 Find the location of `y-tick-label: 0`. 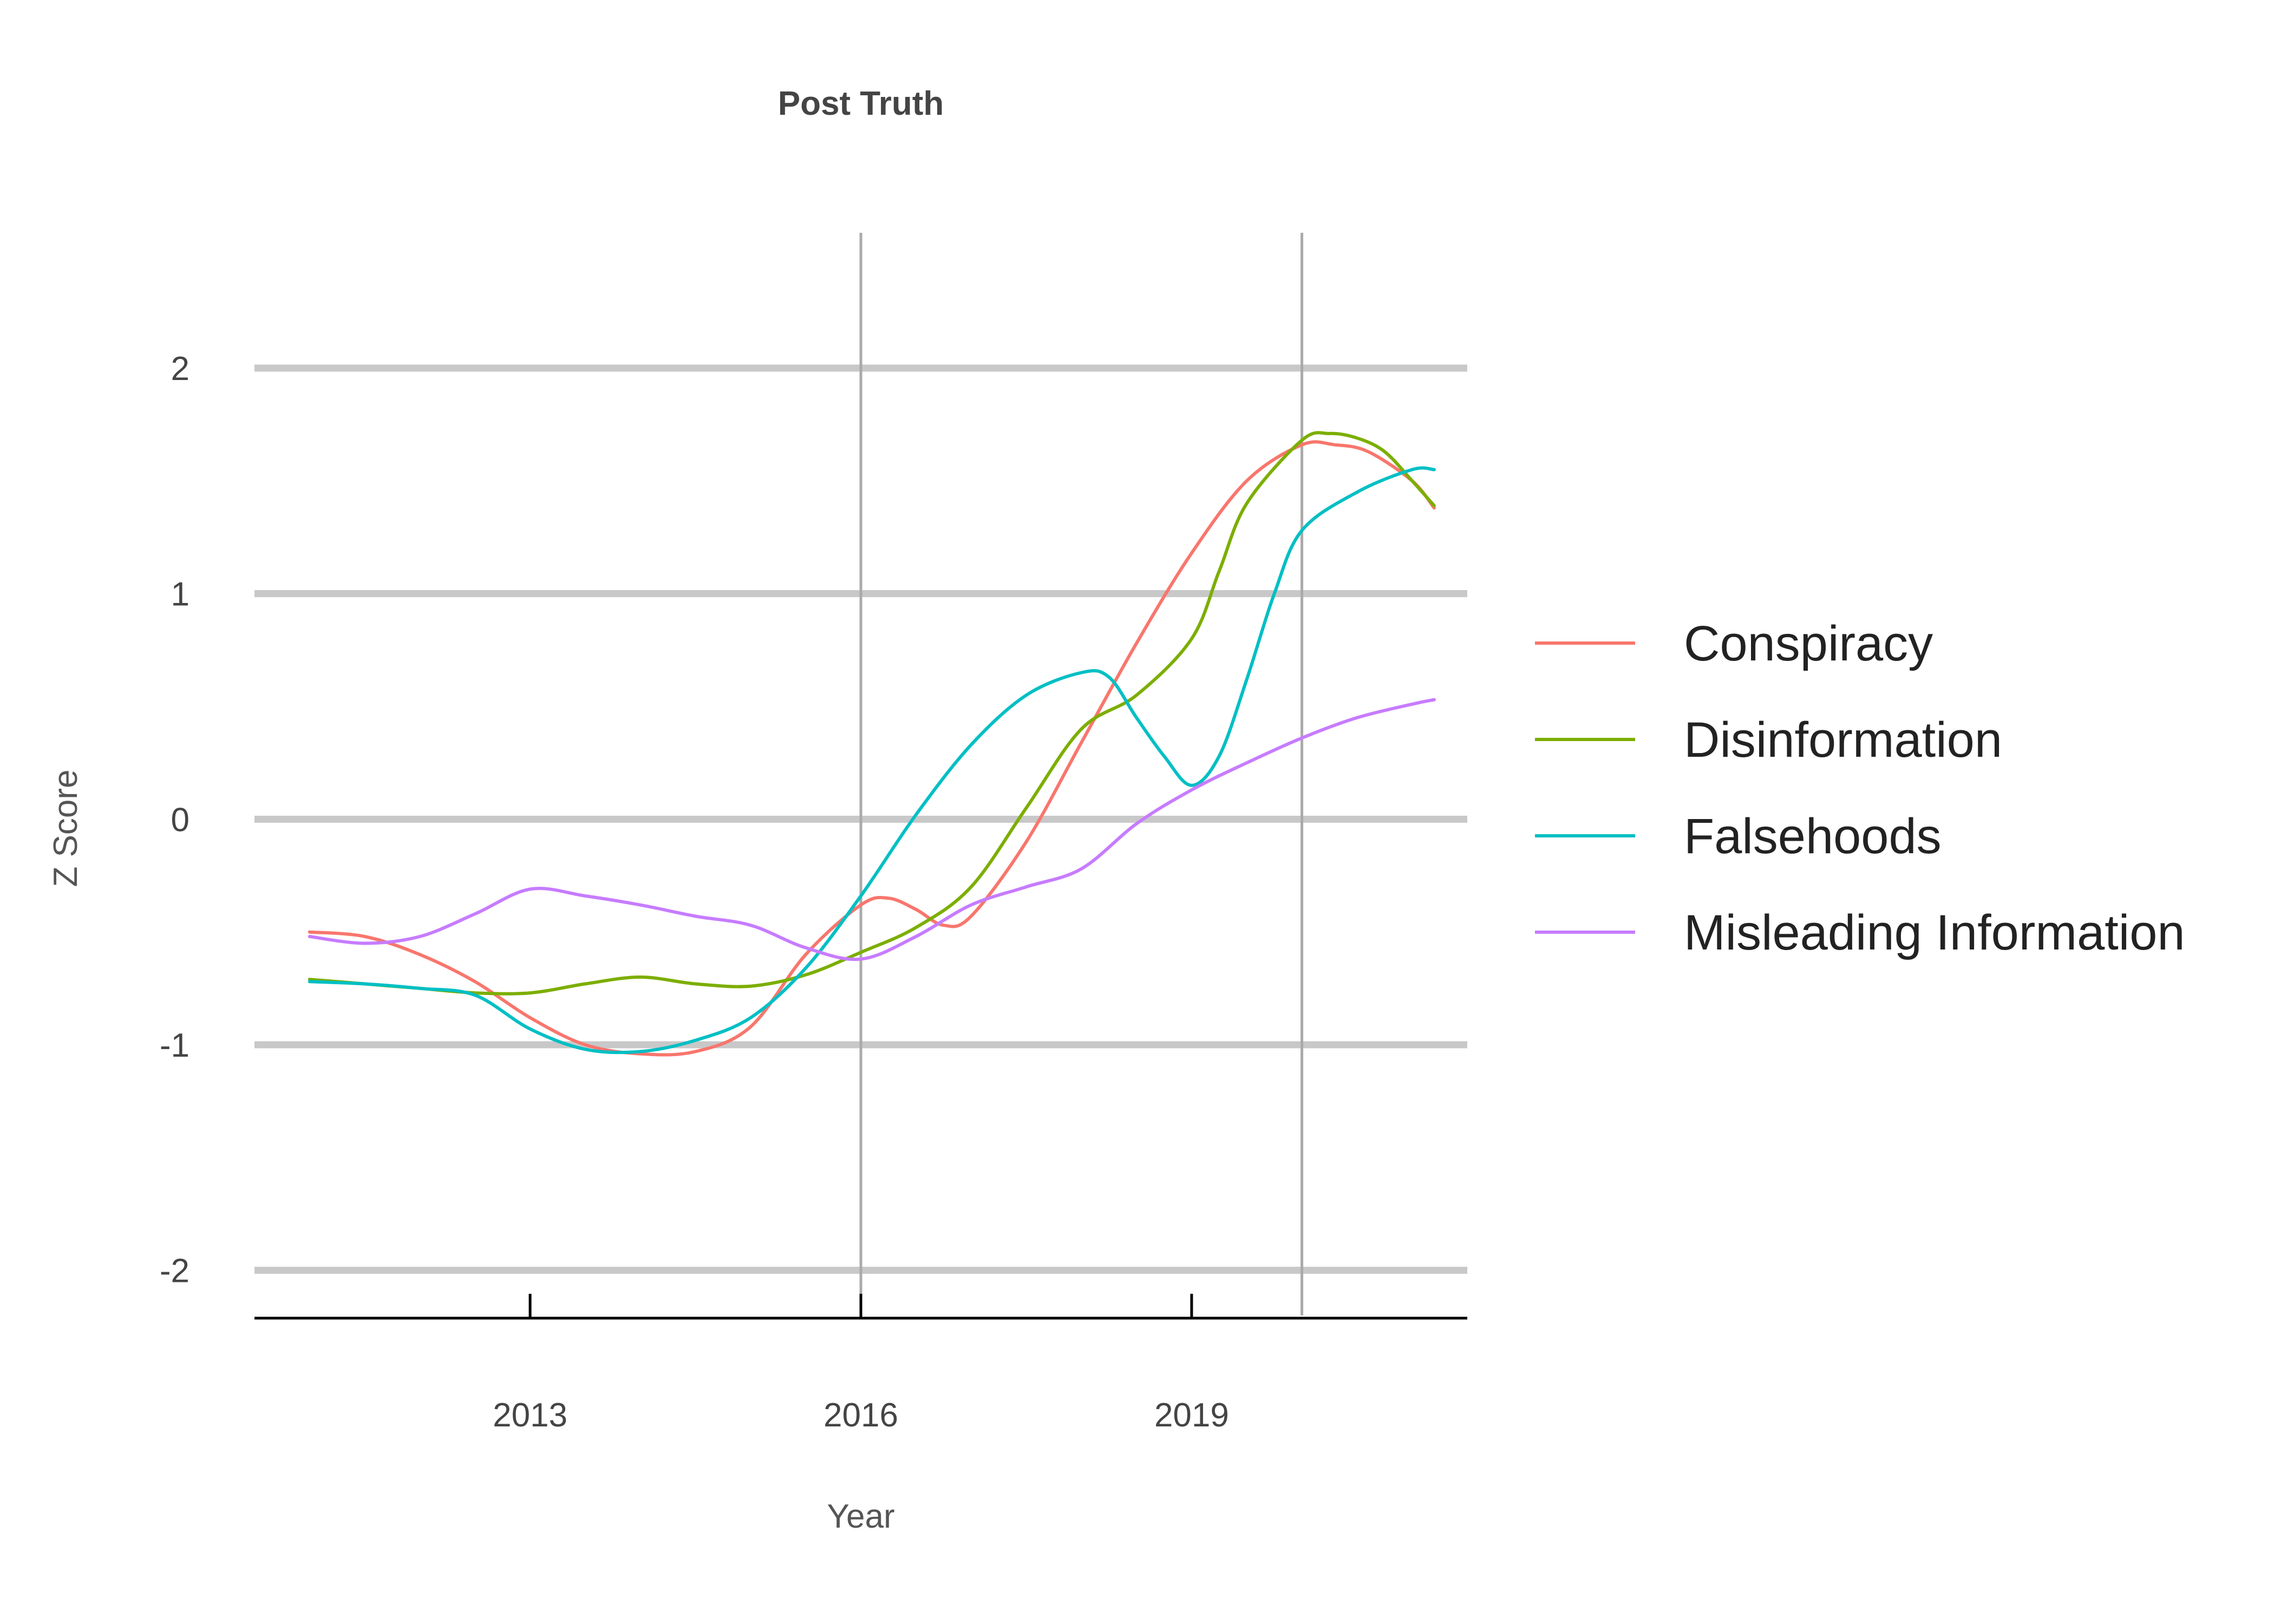

y-tick-label: 0 is located at coordinates (181, 820).